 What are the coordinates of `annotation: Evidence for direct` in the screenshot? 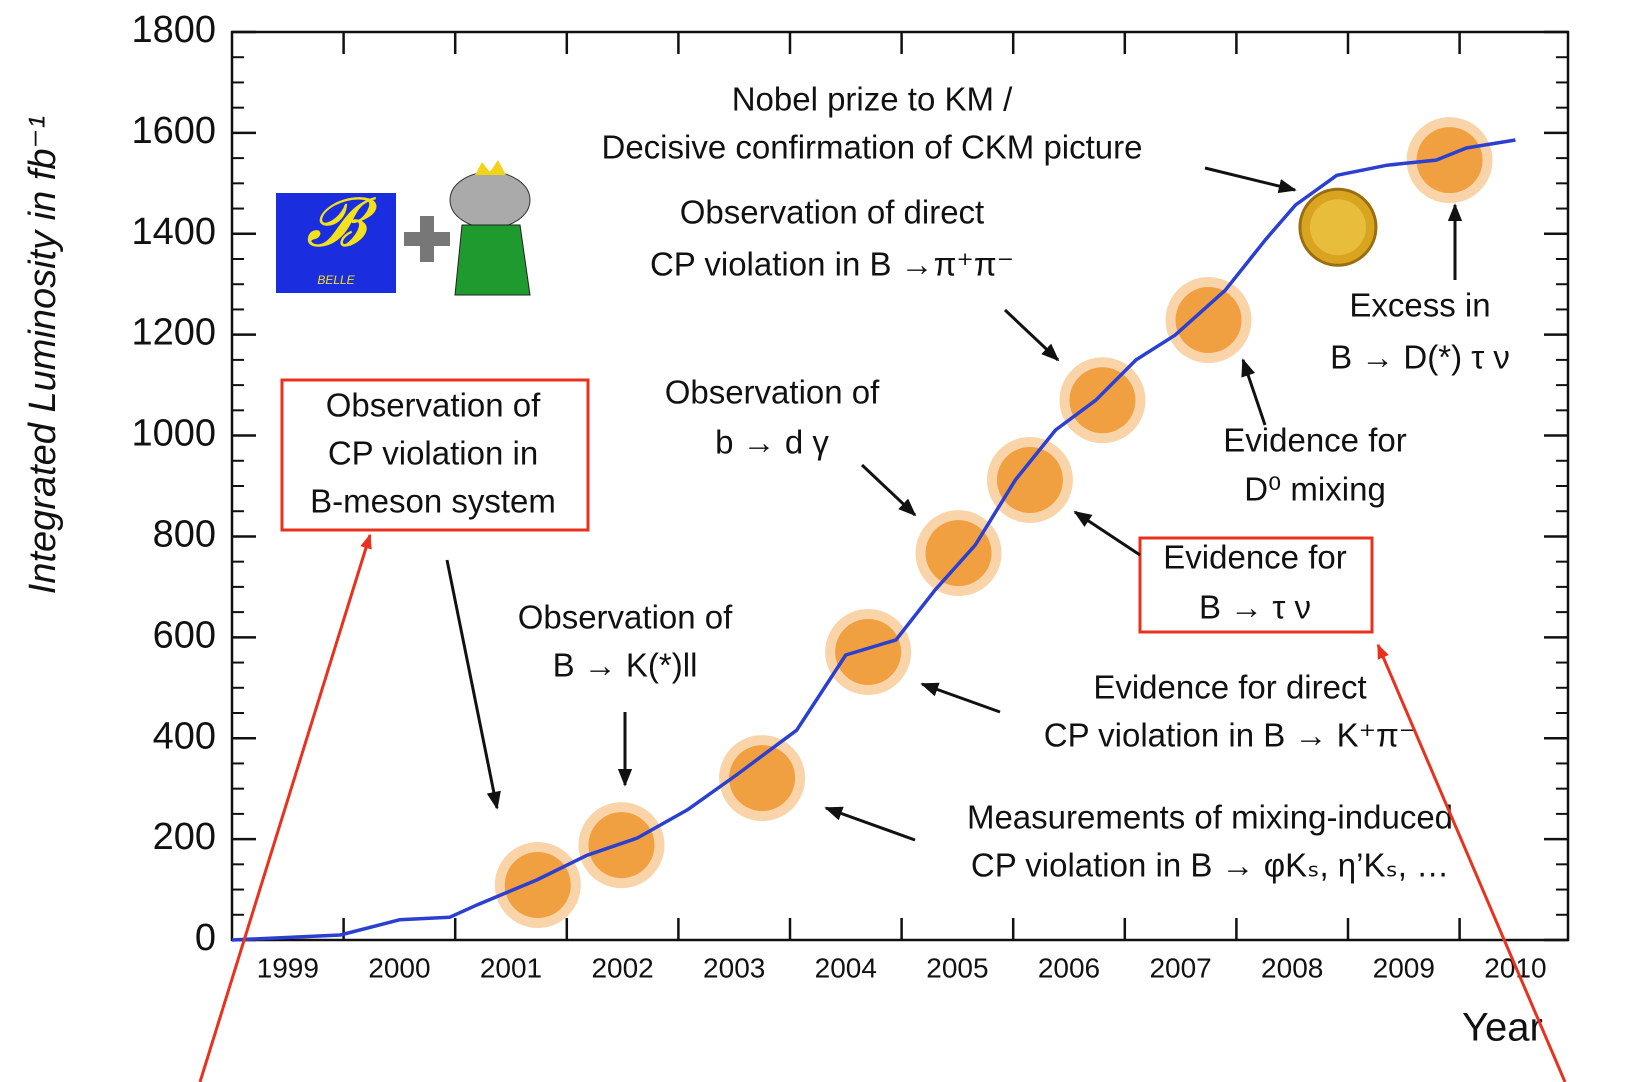 It's located at (1229, 687).